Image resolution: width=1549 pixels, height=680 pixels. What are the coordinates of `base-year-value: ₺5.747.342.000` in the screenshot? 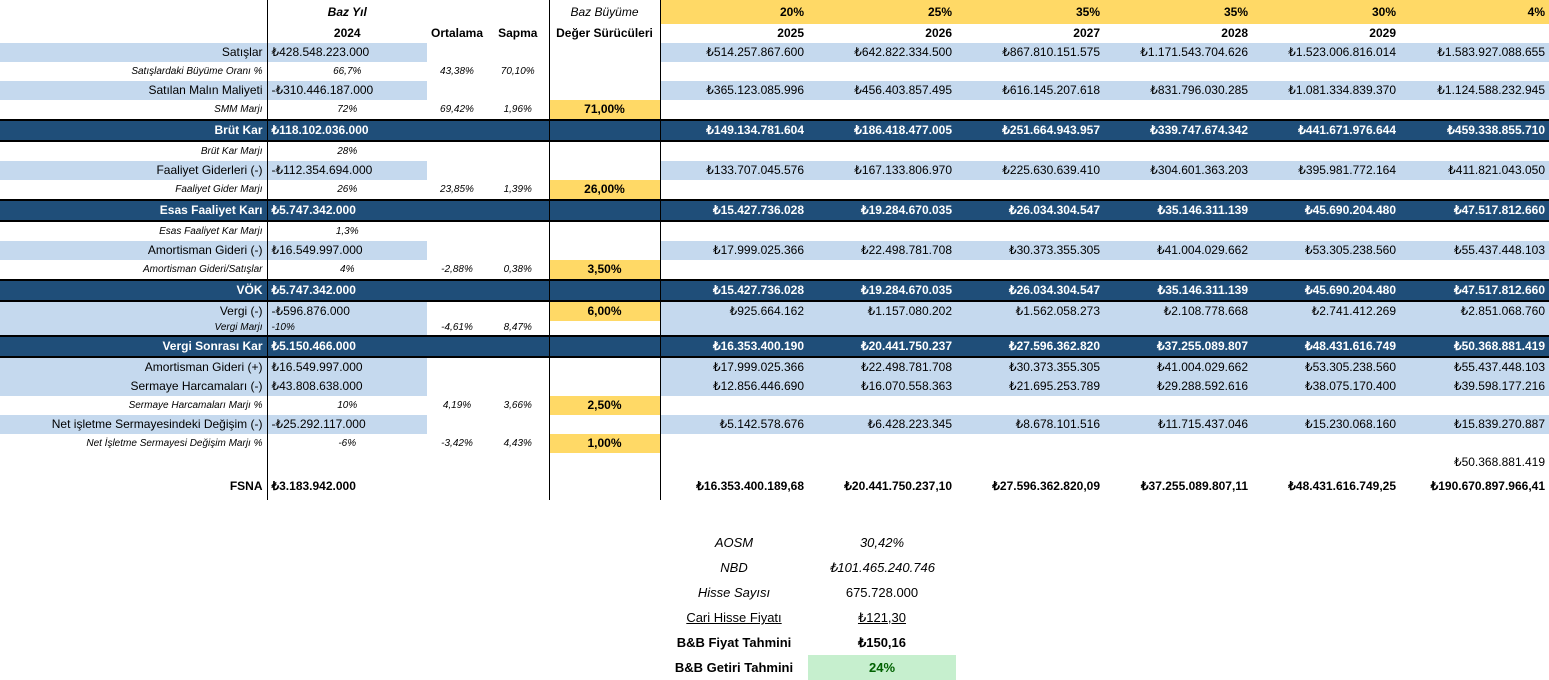 It's located at (347, 290).